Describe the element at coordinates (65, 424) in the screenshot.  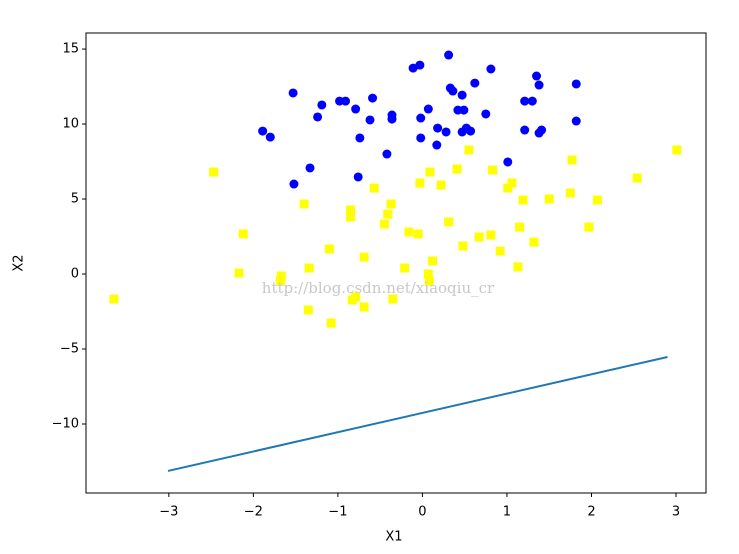
I see `y-tick-label: −10` at that location.